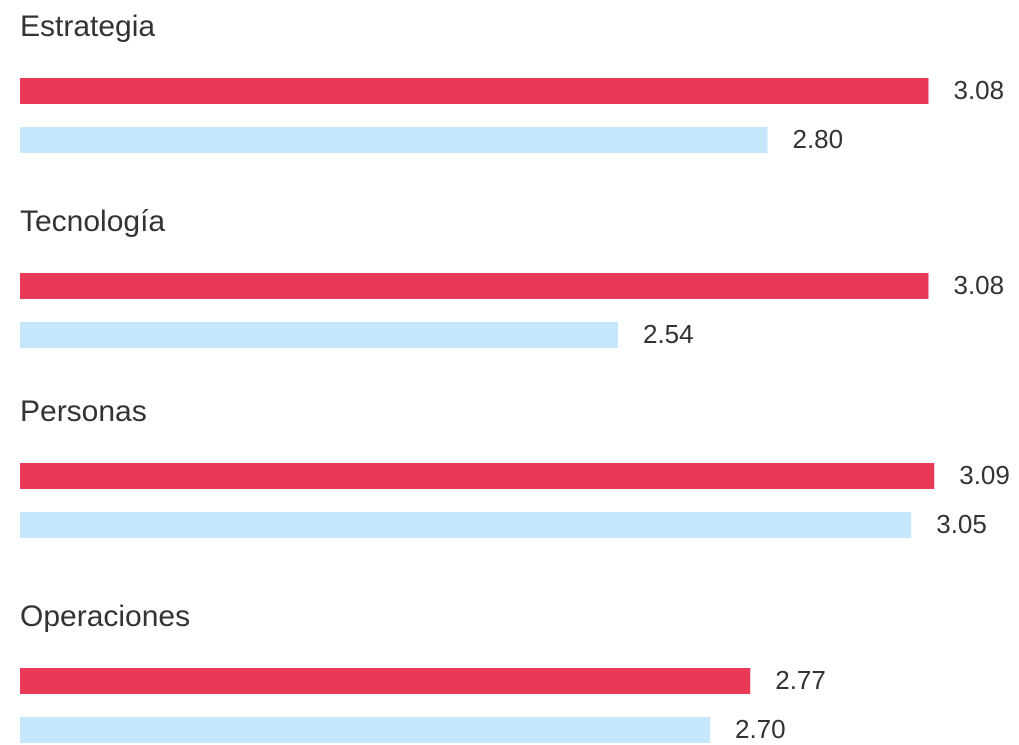 This screenshot has height=745, width=1019. I want to click on category-label: Personas, so click(83, 411).